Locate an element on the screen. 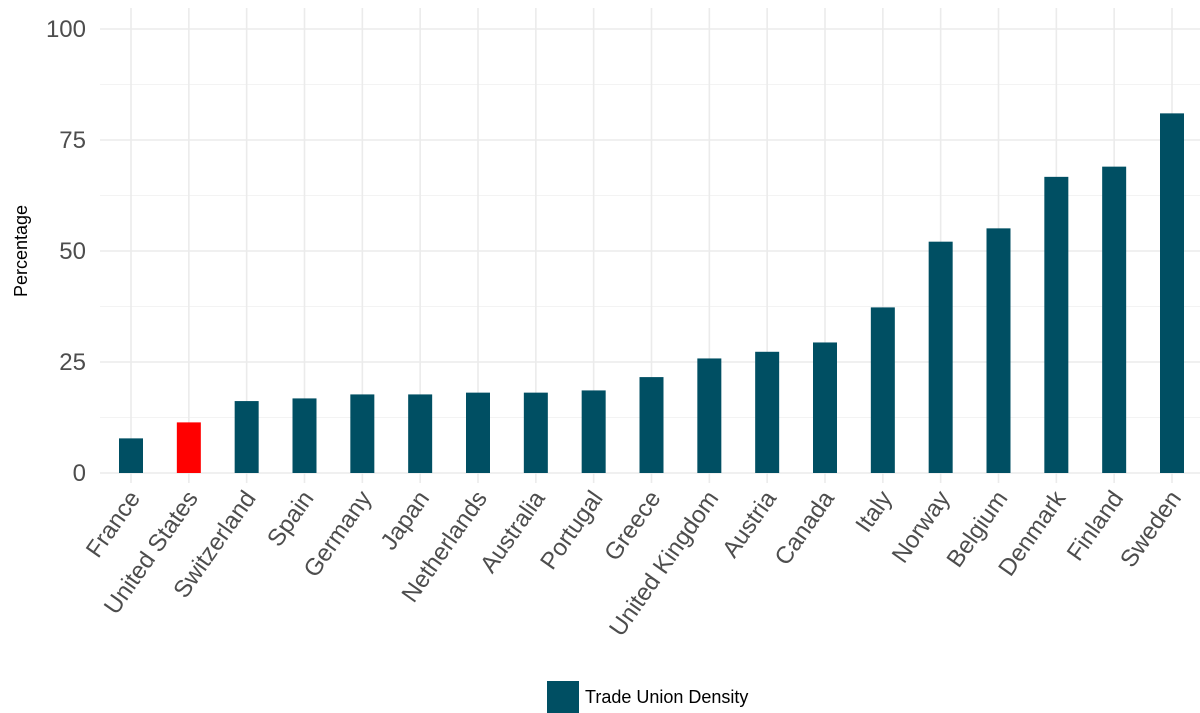  y-tick-label: 75 is located at coordinates (72, 140).